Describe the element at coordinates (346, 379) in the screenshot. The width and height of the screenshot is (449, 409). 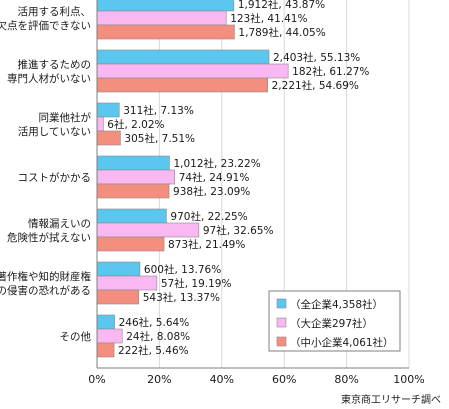
I see `x-tick-label: 80%` at that location.